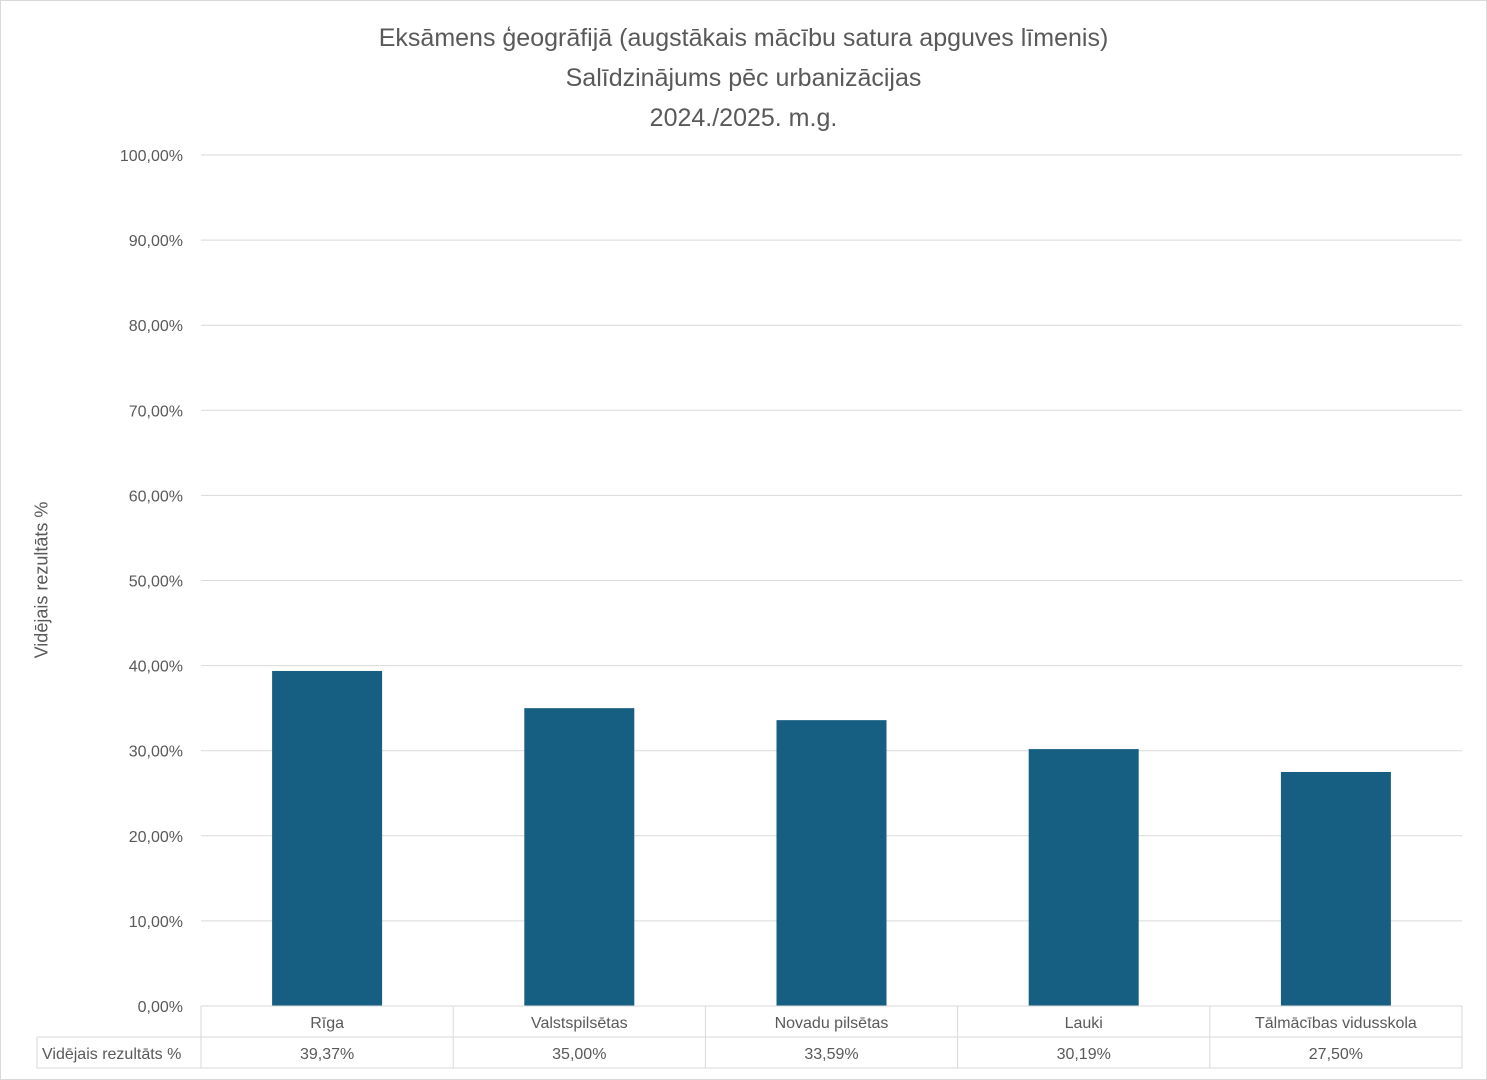 The height and width of the screenshot is (1080, 1487). What do you see at coordinates (156, 837) in the screenshot?
I see `y-tick-label: 20,00%` at bounding box center [156, 837].